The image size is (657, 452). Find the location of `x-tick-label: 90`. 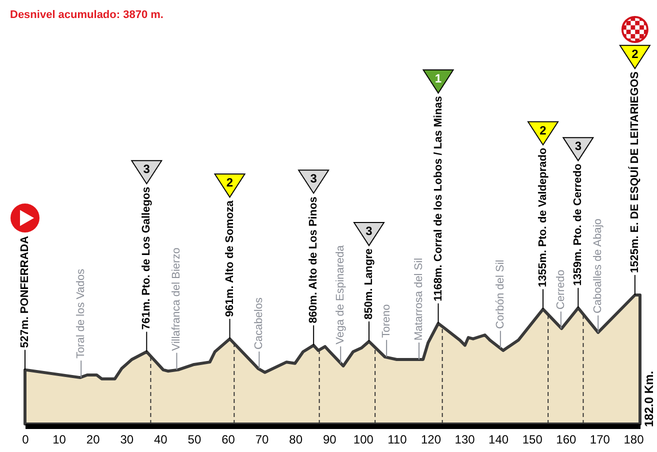

x-tick-label: 90 is located at coordinates (329, 439).